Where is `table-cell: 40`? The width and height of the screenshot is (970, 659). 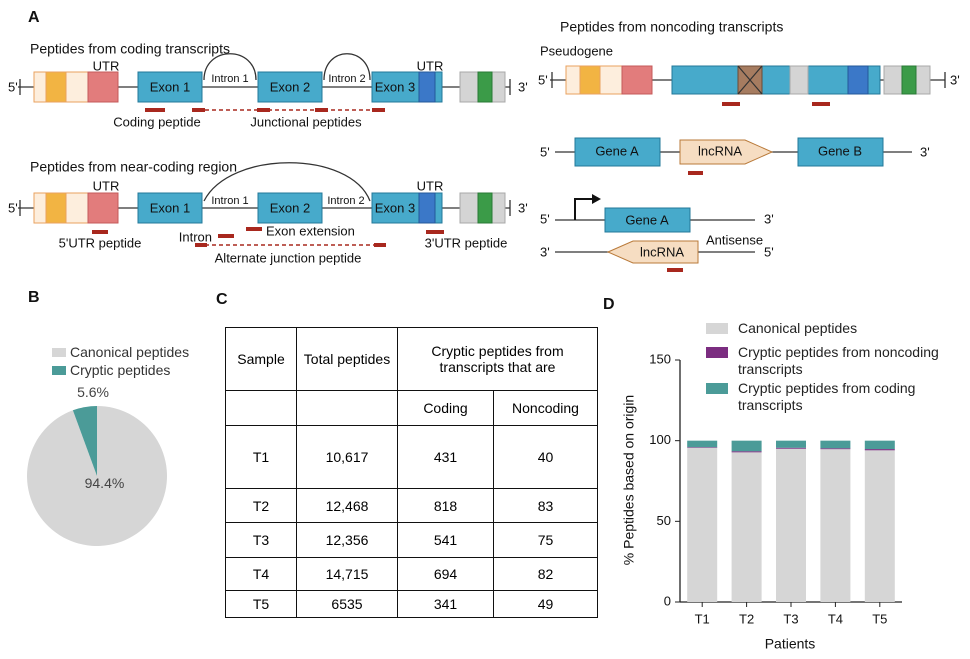
table-cell: 40 is located at coordinates (545, 457).